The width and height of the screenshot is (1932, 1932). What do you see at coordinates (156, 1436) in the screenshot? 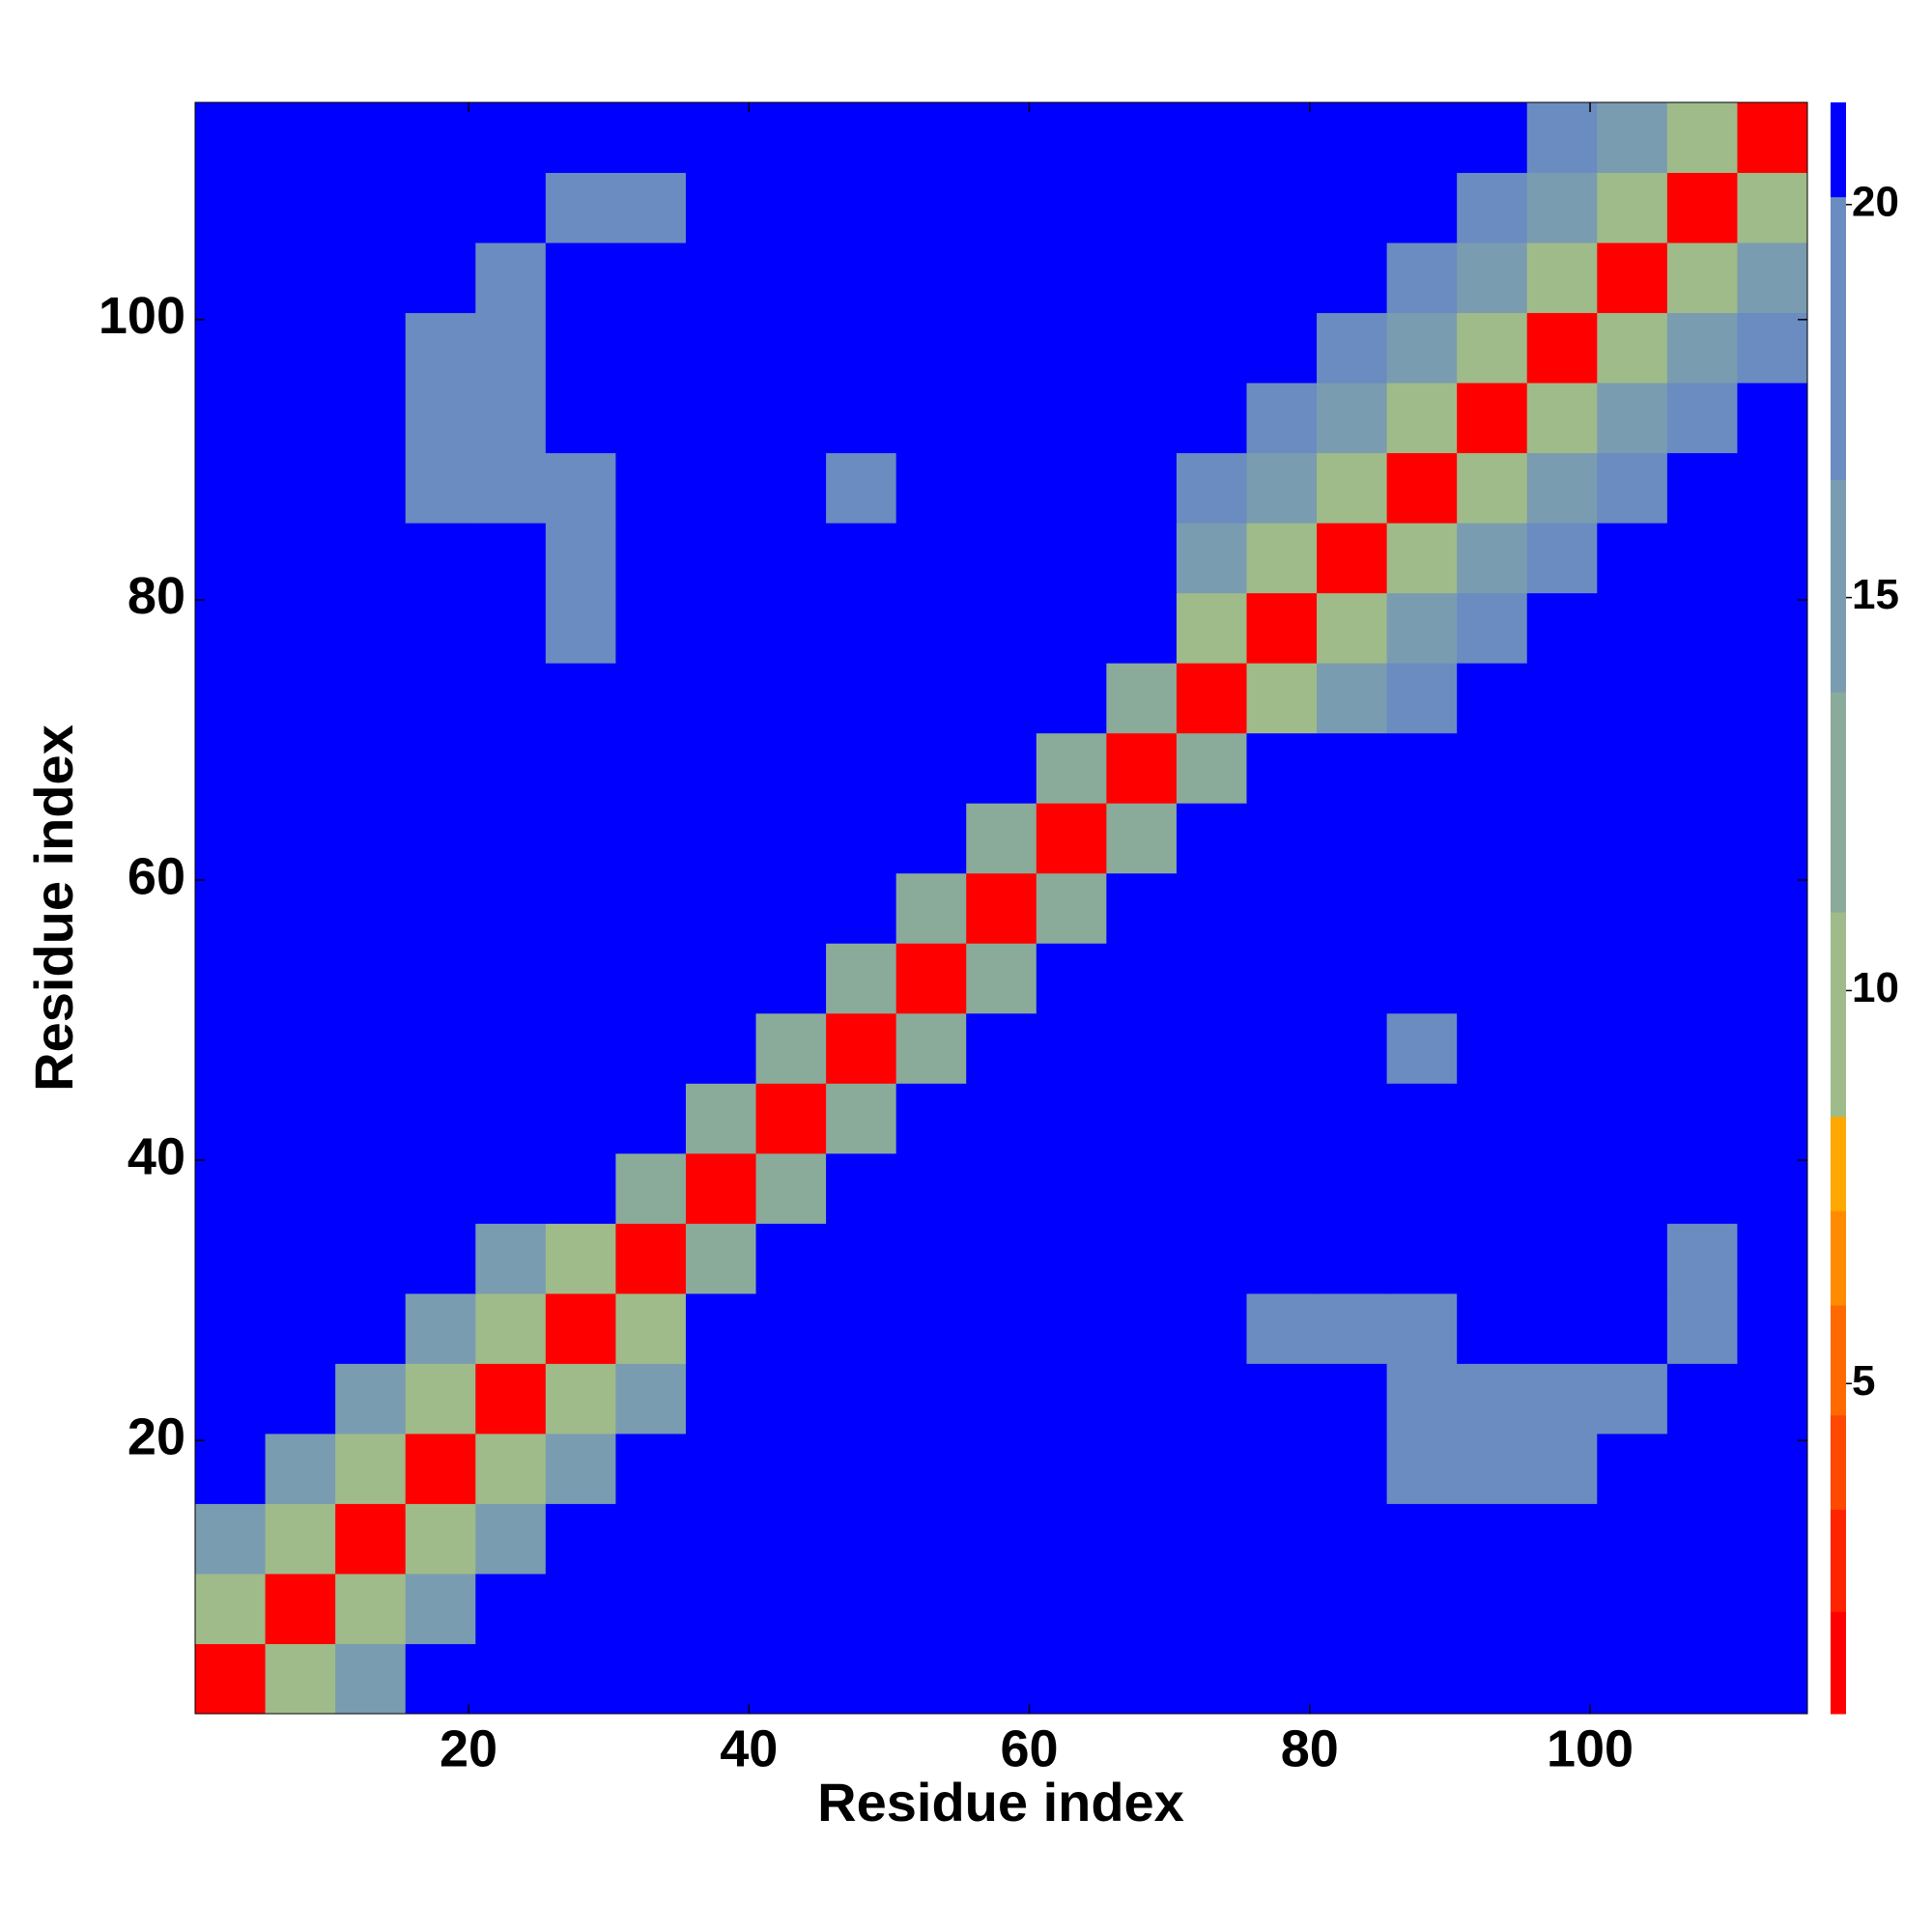
I see `y-tick-label: 20` at bounding box center [156, 1436].